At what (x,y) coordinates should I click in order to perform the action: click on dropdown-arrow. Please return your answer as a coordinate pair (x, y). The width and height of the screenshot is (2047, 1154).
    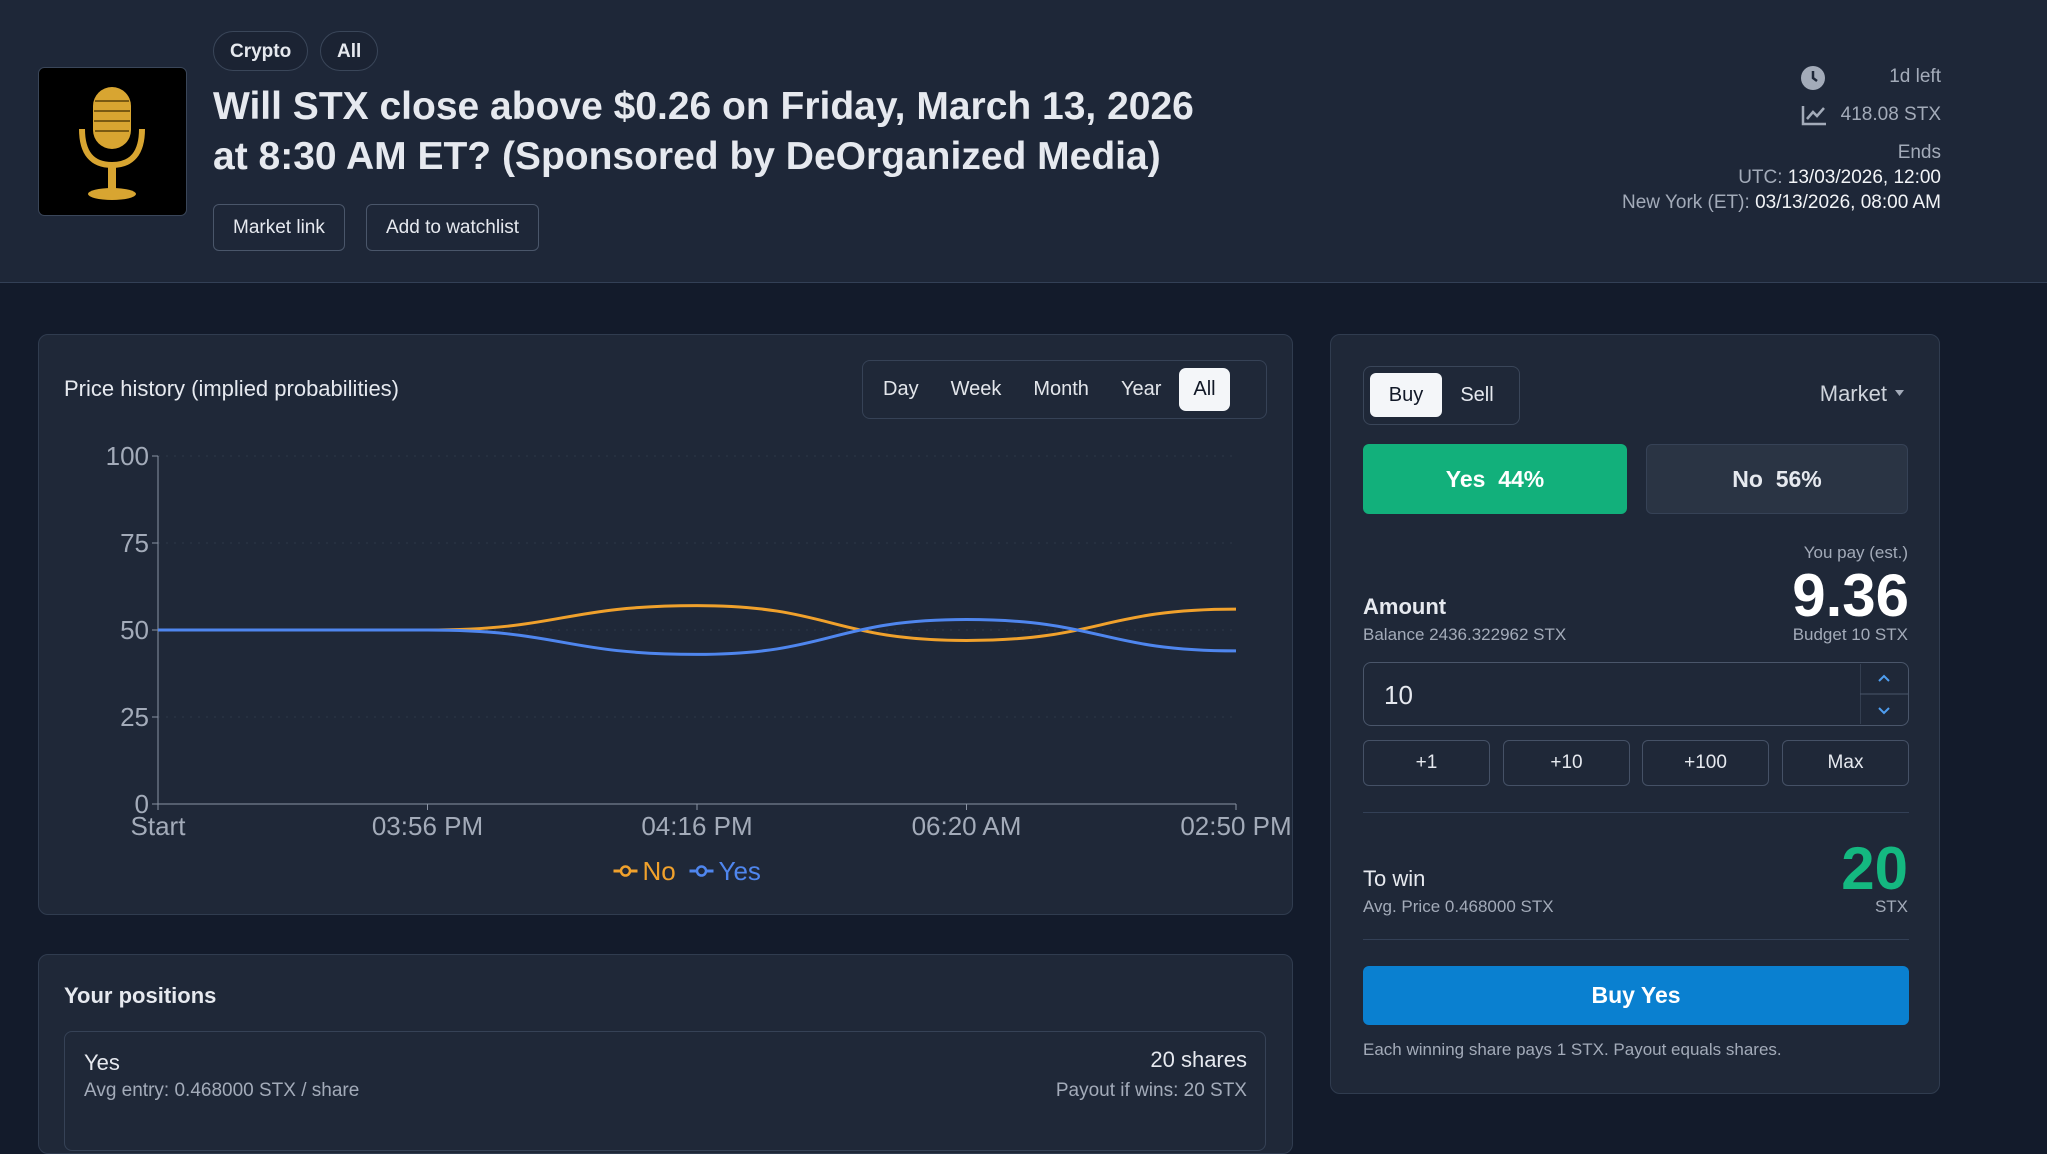
    Looking at the image, I should click on (1899, 393).